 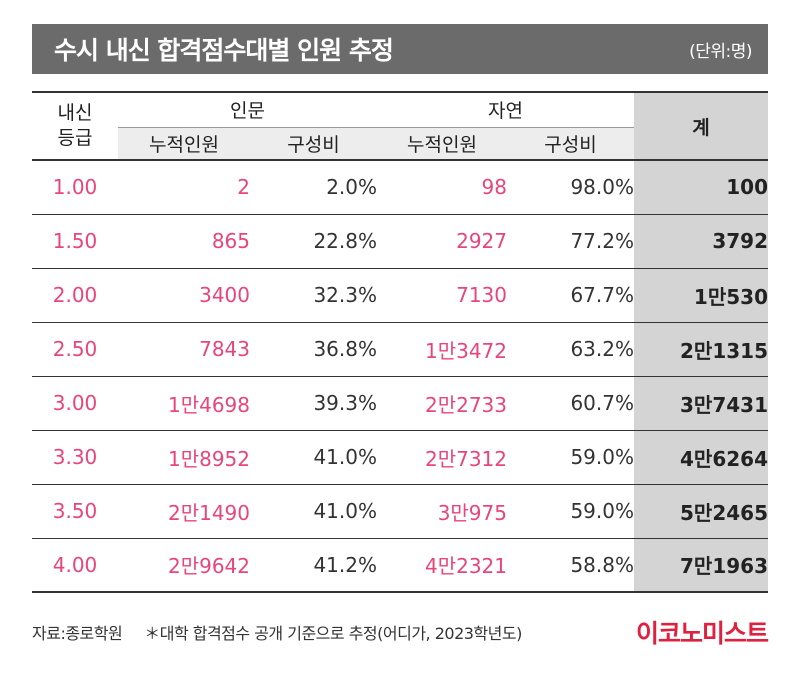 What do you see at coordinates (701, 565) in the screenshot?
I see `total-cell: 7만1963` at bounding box center [701, 565].